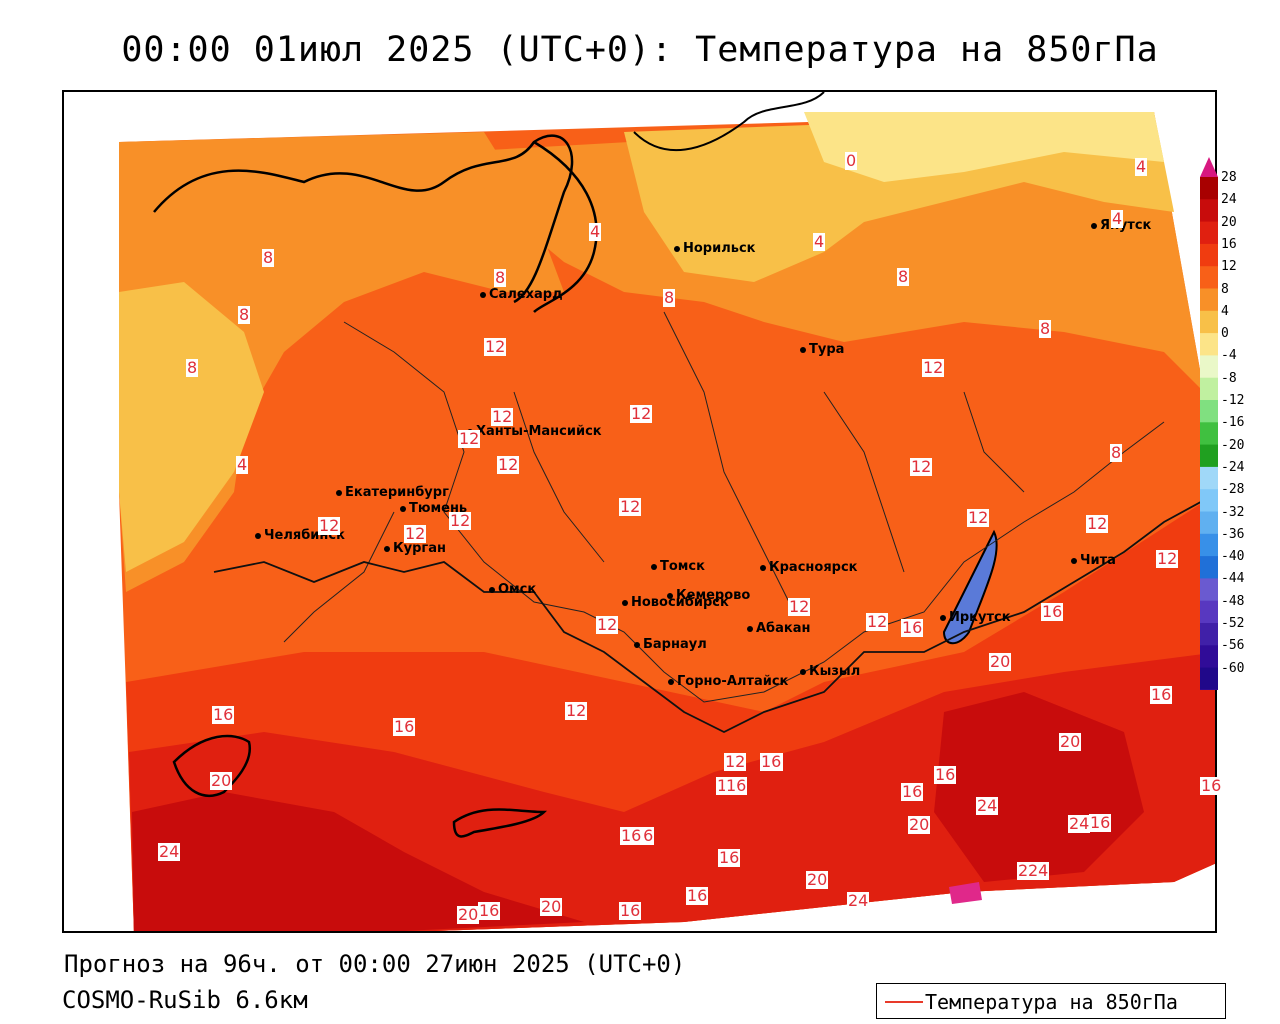 The image size is (1280, 1024). What do you see at coordinates (827, 349) in the screenshot?
I see `city-name: Тура` at bounding box center [827, 349].